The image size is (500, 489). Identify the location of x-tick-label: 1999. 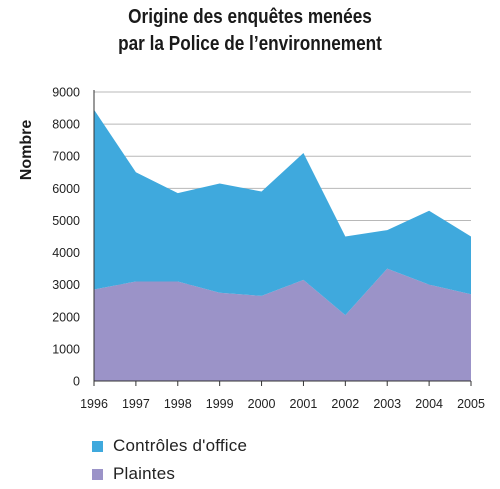
(220, 404).